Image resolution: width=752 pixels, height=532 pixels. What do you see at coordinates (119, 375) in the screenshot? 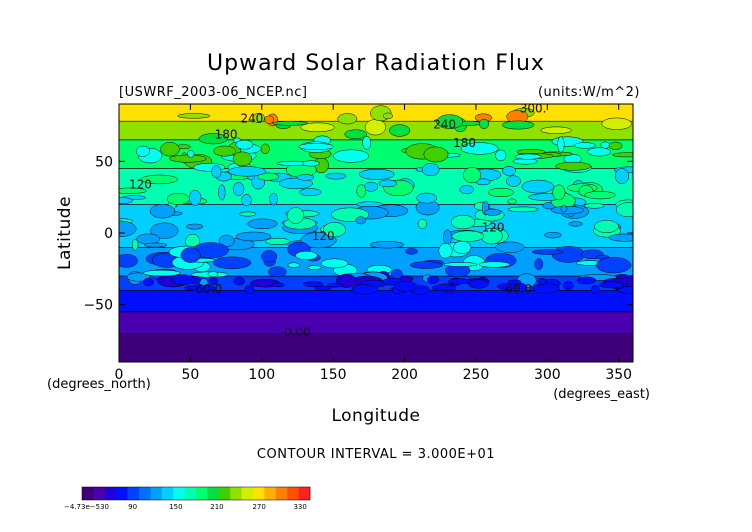
I see `x-tick-label: 0` at bounding box center [119, 375].